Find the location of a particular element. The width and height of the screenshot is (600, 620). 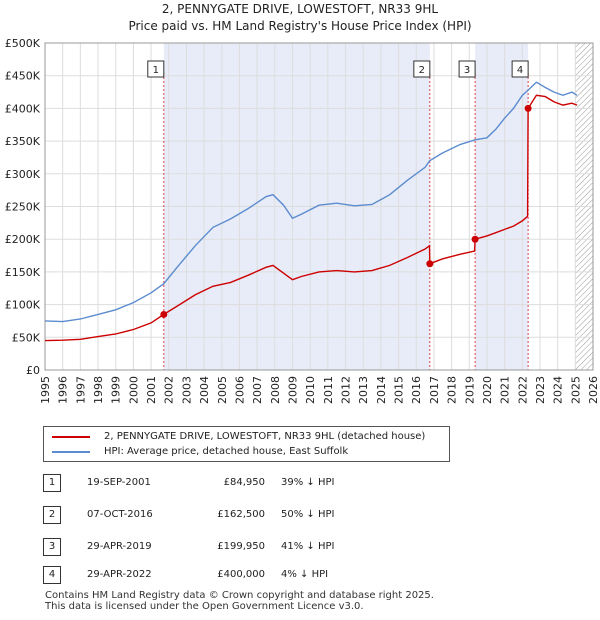

y-tick-label: £50K is located at coordinates (26, 337).